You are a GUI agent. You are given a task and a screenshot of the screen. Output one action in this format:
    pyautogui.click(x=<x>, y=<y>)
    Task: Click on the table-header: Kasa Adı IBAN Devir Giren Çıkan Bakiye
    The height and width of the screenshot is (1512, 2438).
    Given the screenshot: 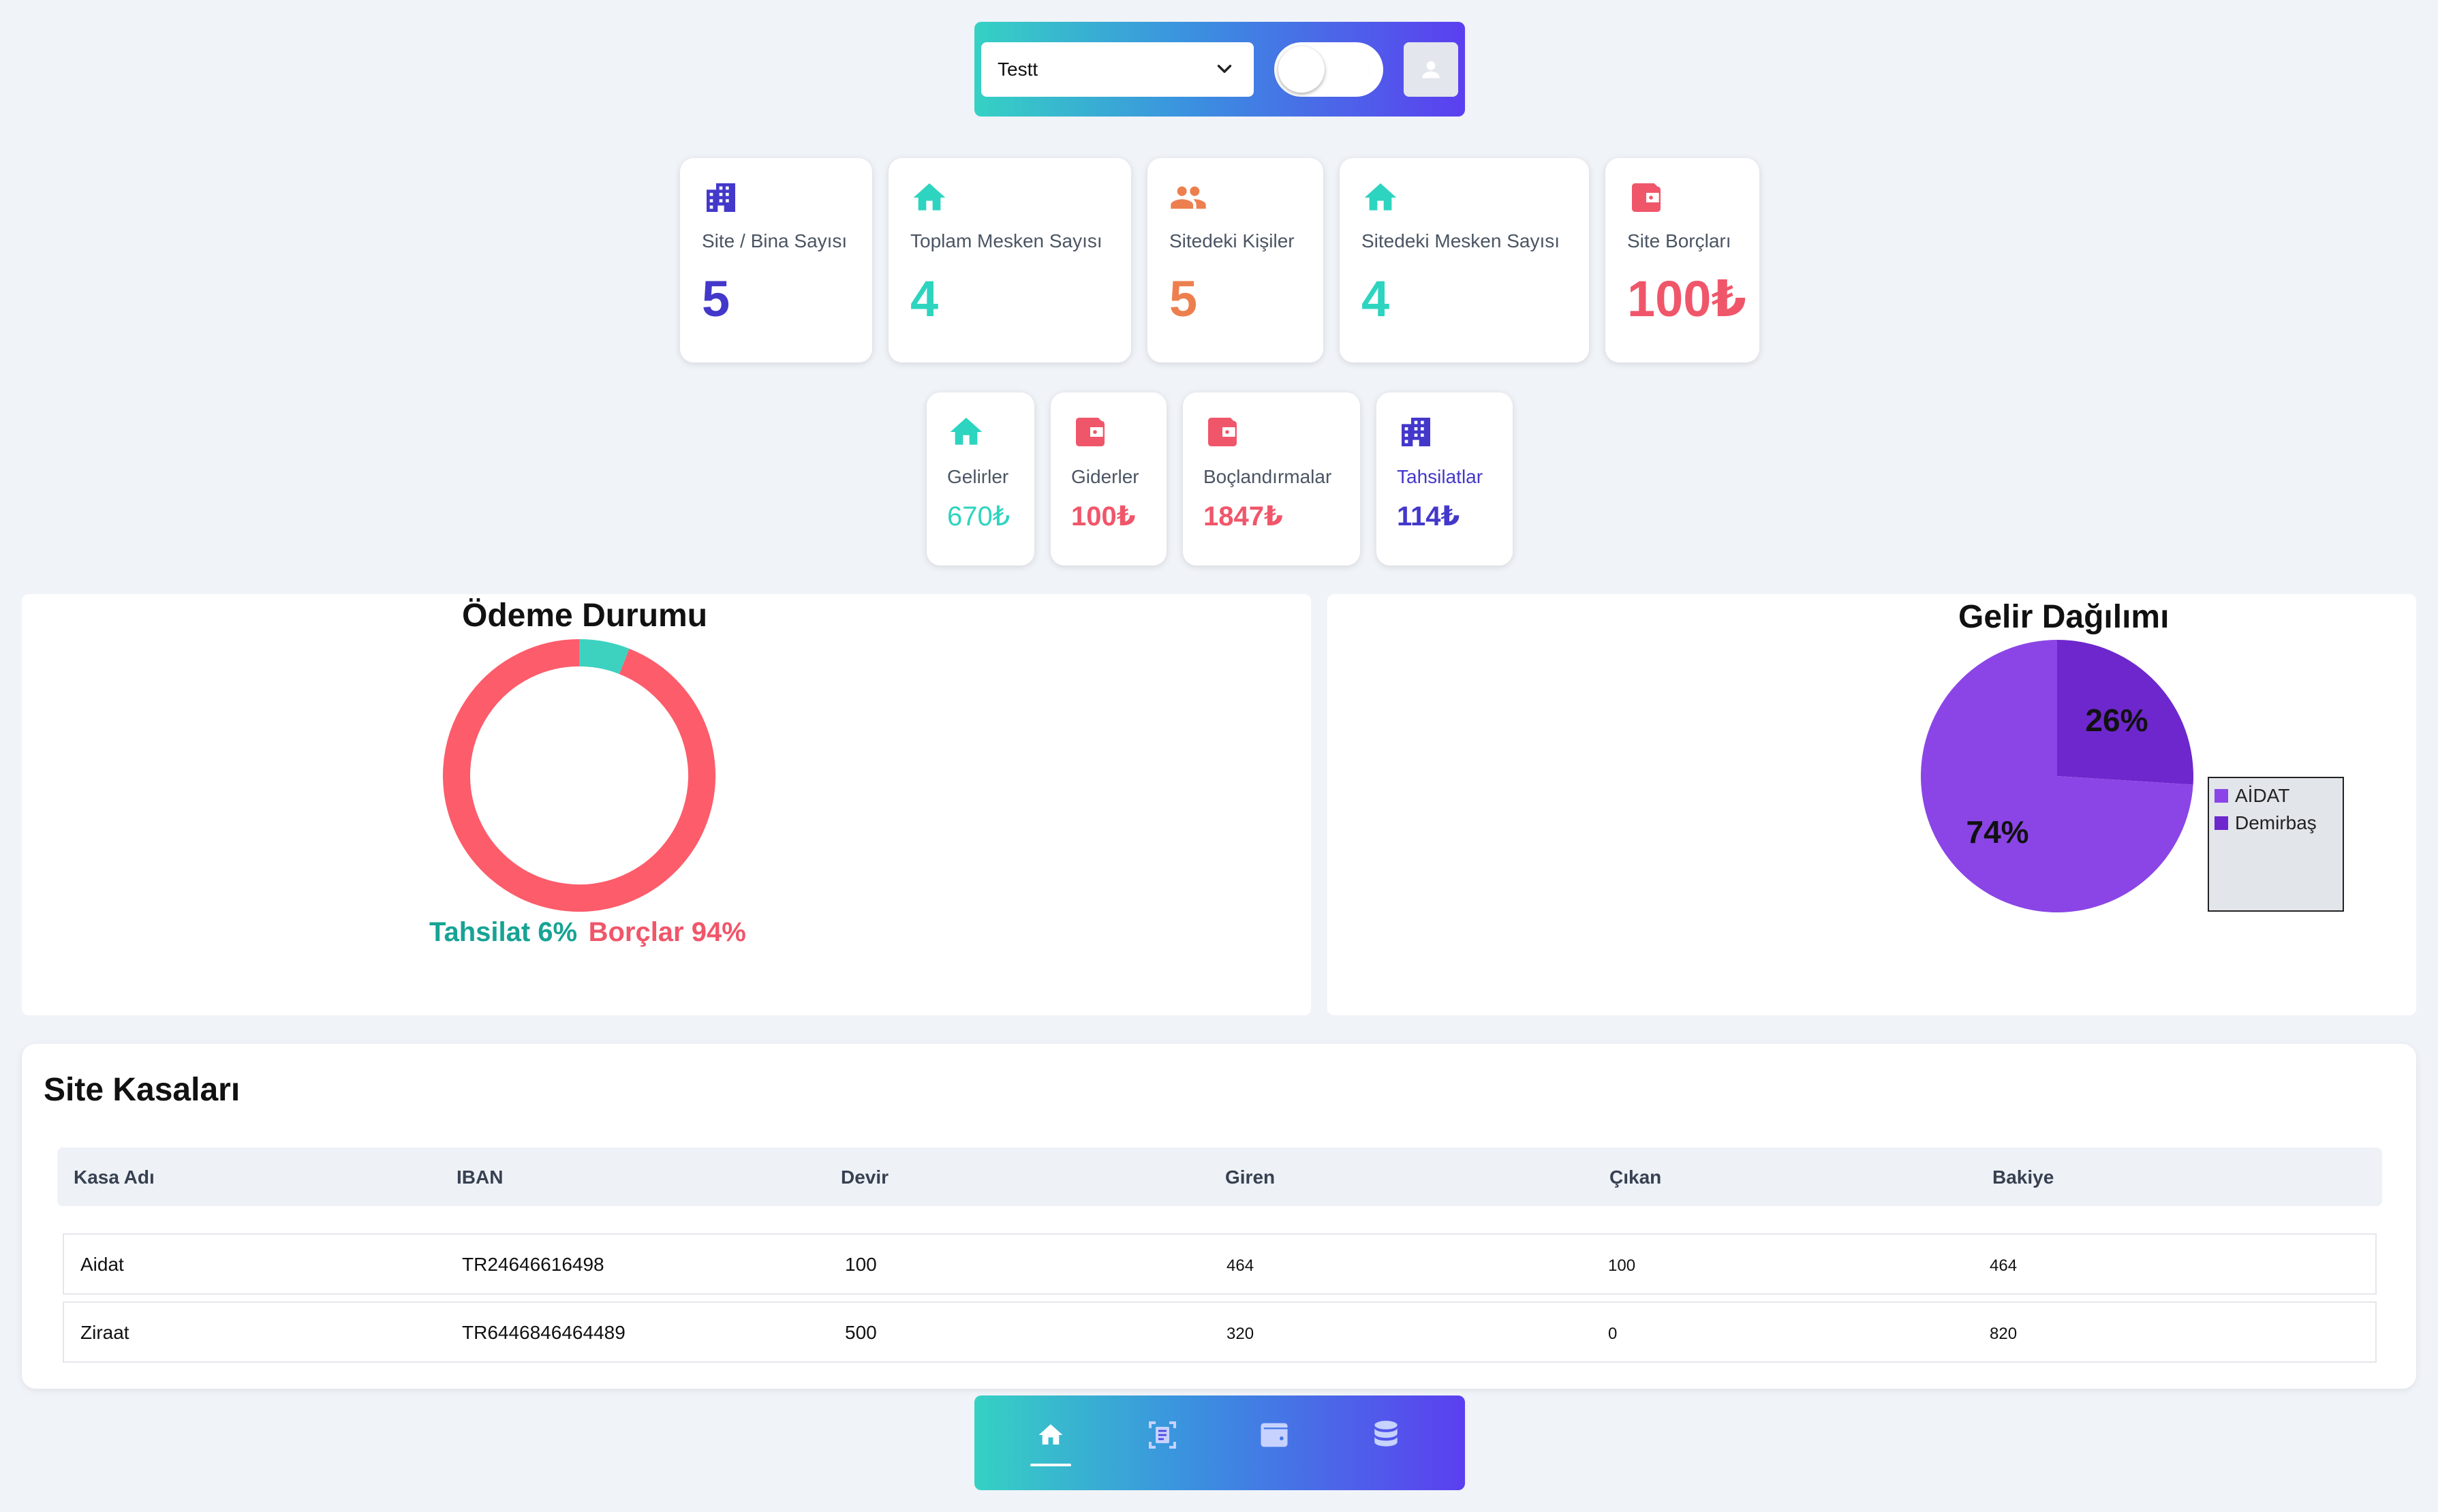 What is the action you would take?
    pyautogui.click(x=1219, y=1176)
    